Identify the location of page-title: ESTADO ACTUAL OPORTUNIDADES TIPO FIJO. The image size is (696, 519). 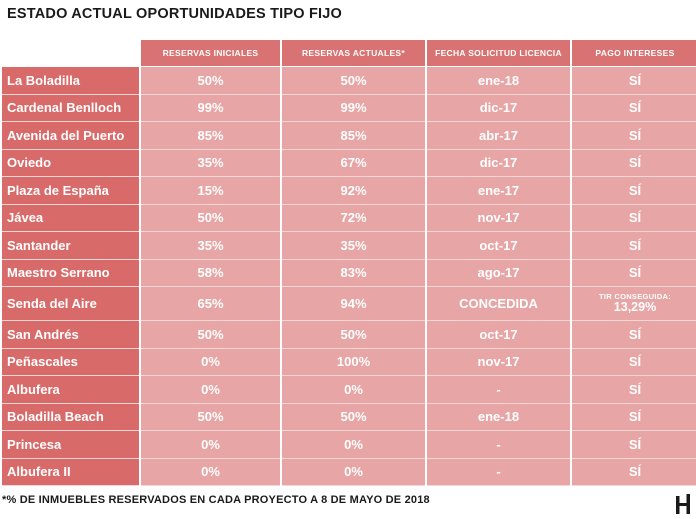
(175, 14).